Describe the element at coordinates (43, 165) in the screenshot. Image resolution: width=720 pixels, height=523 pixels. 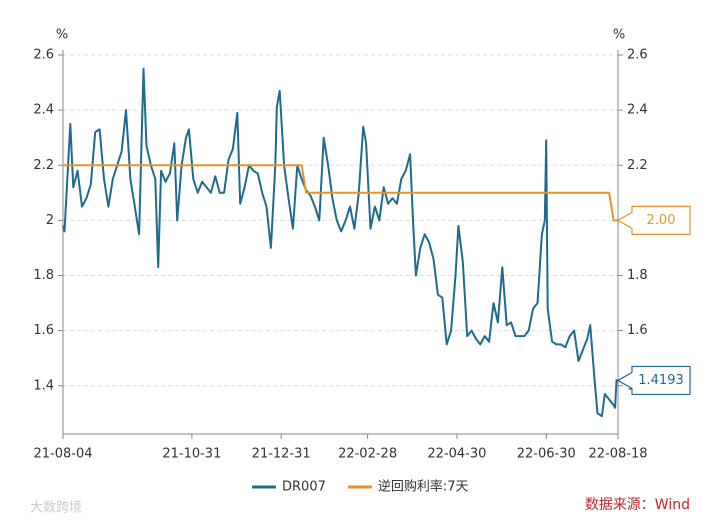
I see `y-tick-label: 2.2` at that location.